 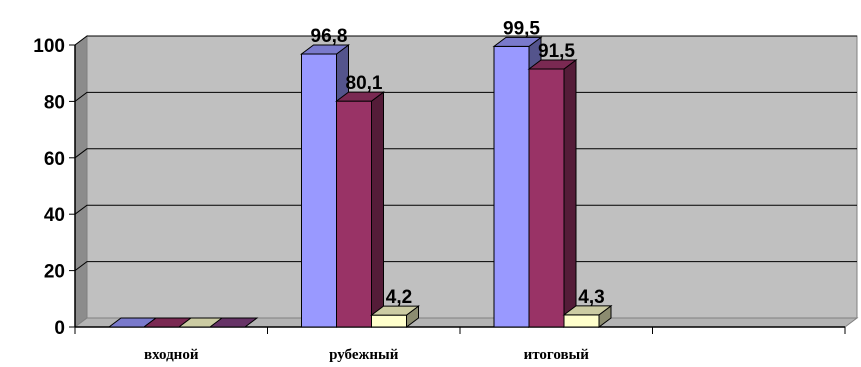 What do you see at coordinates (521, 28) in the screenshot?
I see `data-label: 99,5` at bounding box center [521, 28].